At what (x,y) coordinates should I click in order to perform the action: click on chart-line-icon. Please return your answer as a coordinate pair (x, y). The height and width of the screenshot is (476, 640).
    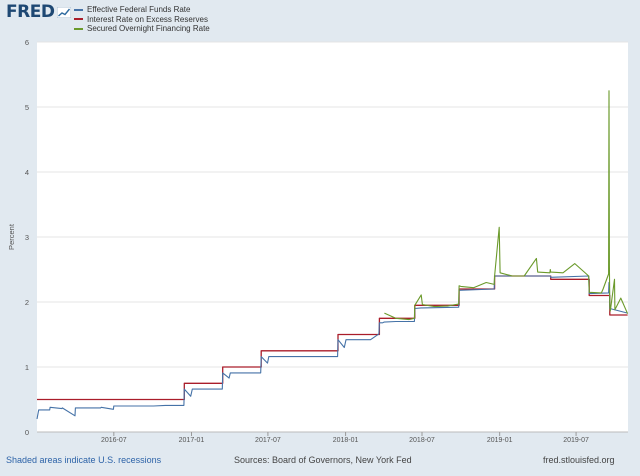
    Looking at the image, I should click on (64, 12).